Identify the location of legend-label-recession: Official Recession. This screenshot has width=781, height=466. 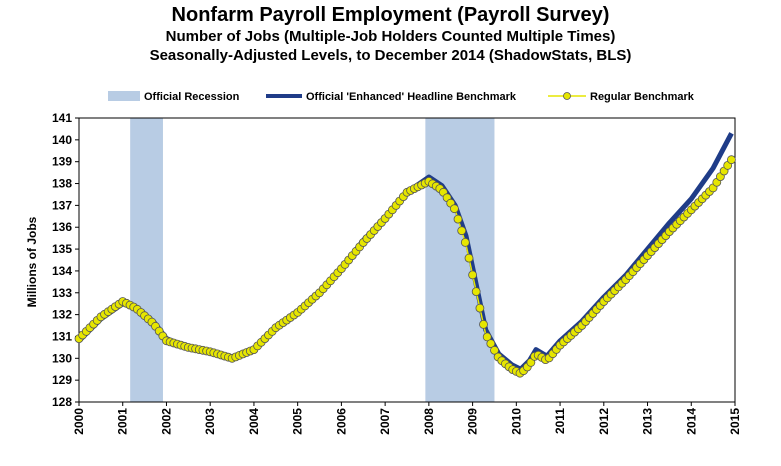
(192, 97).